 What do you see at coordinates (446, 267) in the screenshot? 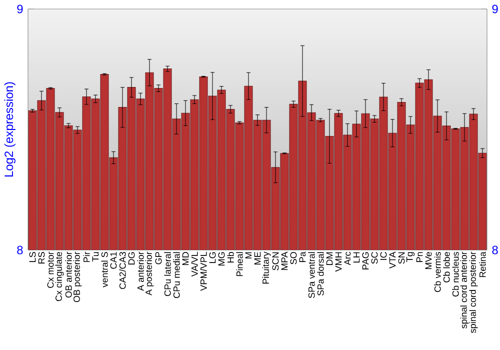
I see `x-tick-label: Cb lobe` at bounding box center [446, 267].